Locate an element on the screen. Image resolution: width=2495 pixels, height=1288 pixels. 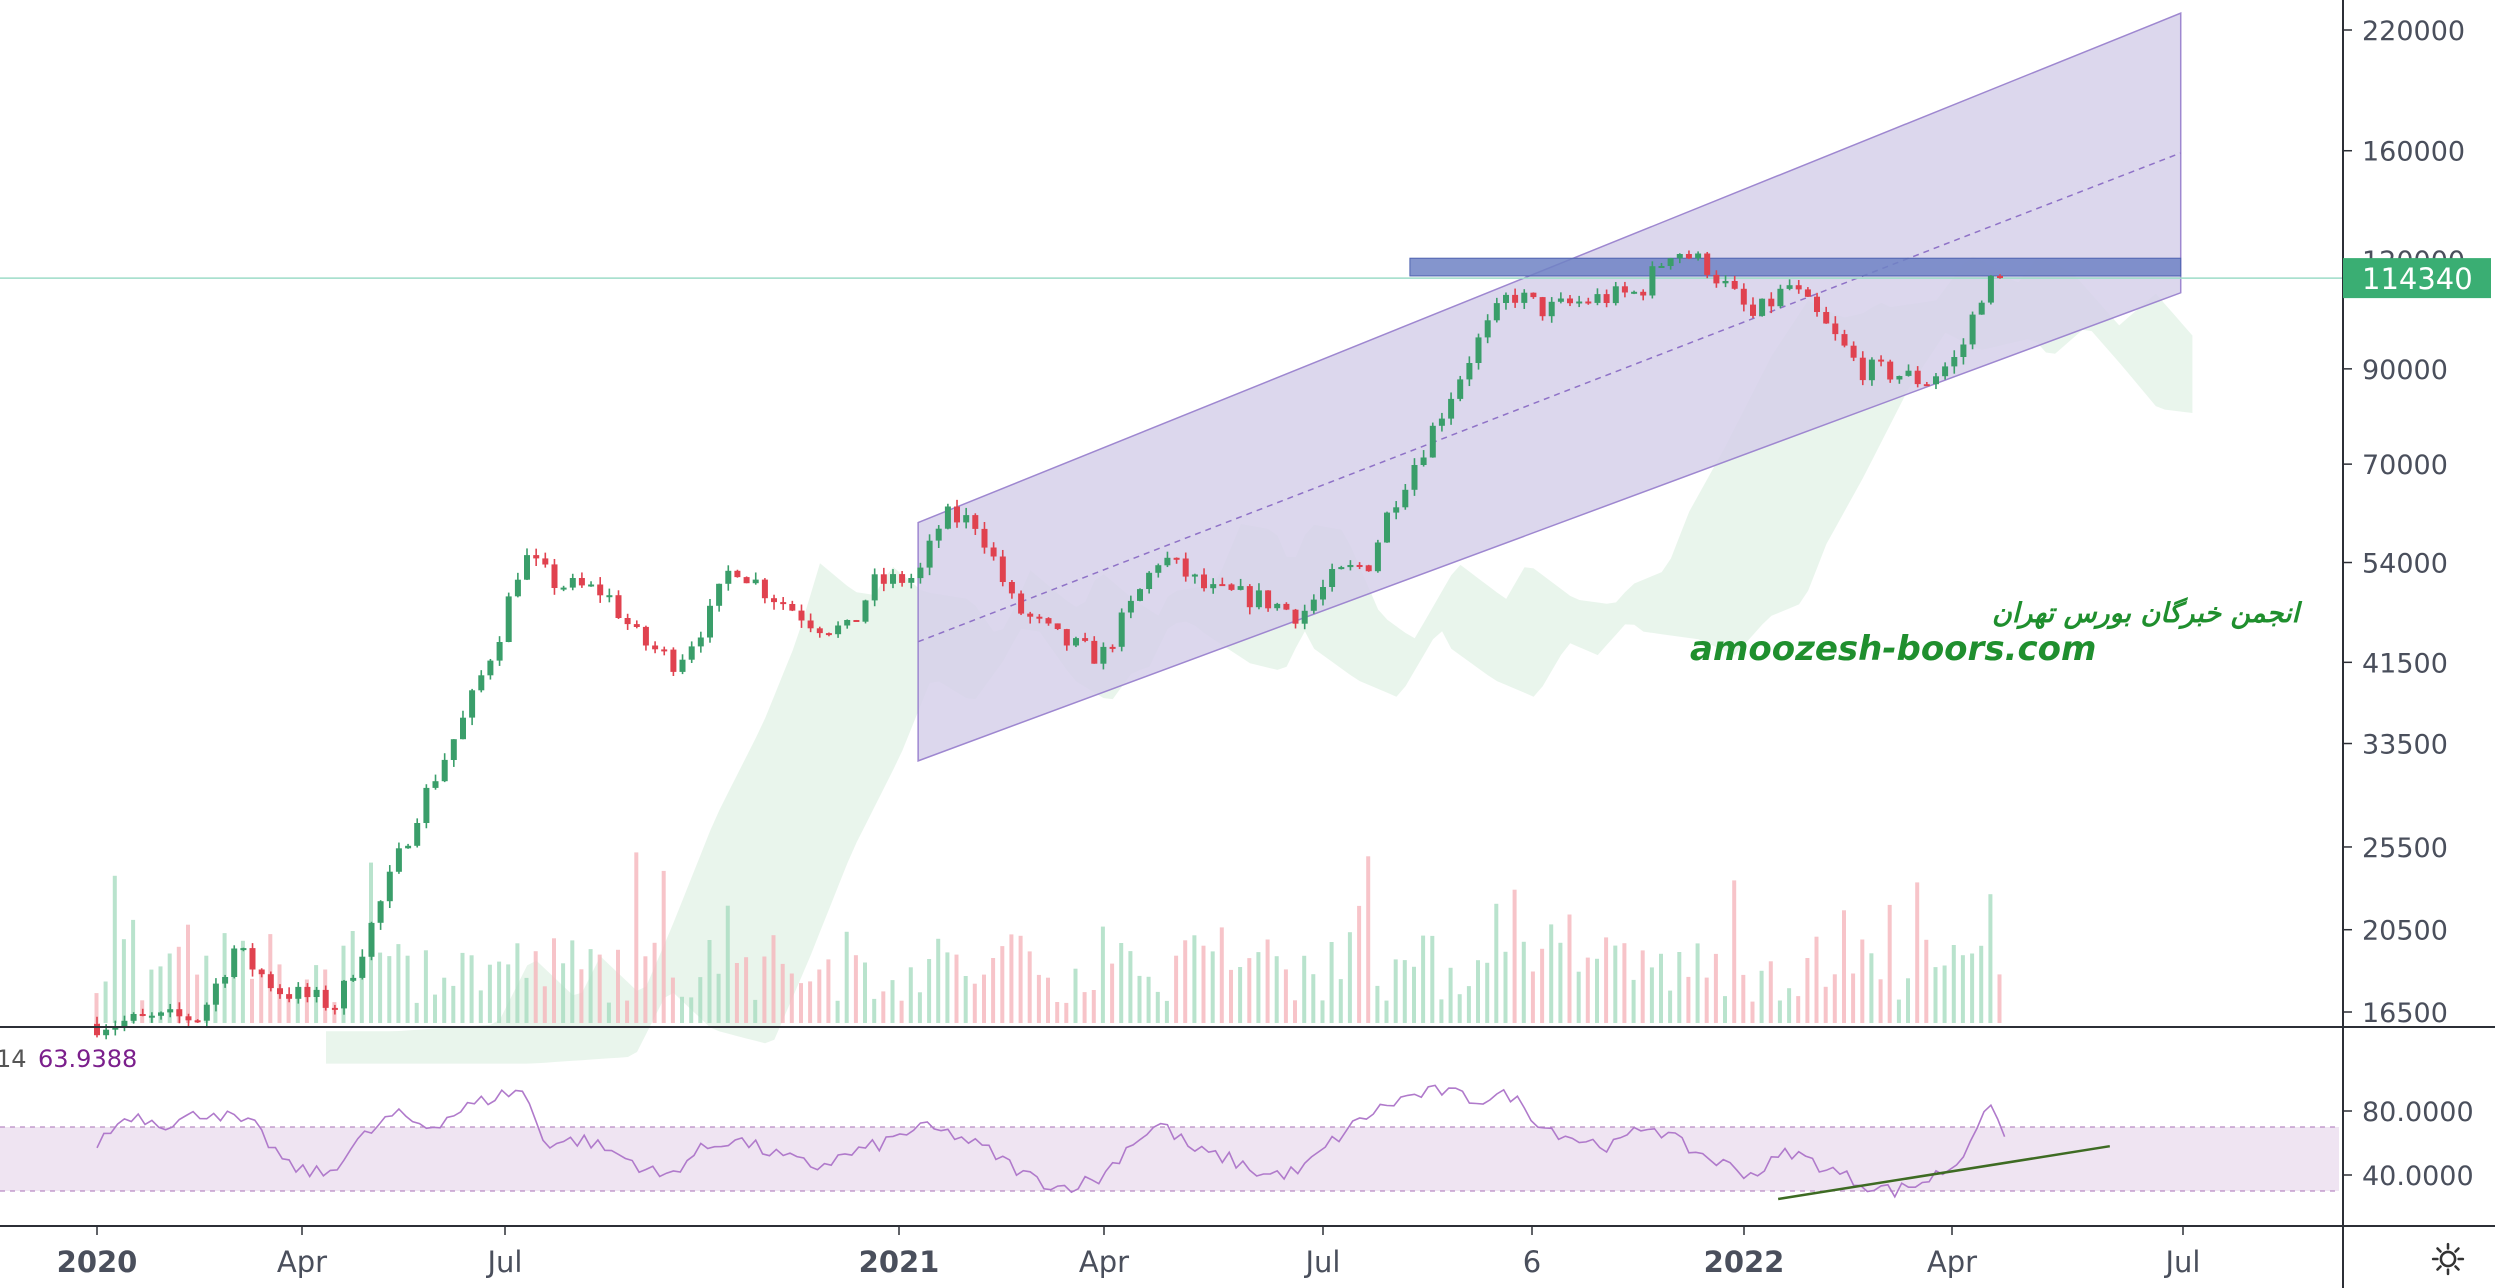
rsi-pane: 14 63.9388 is located at coordinates (1169, 1123).